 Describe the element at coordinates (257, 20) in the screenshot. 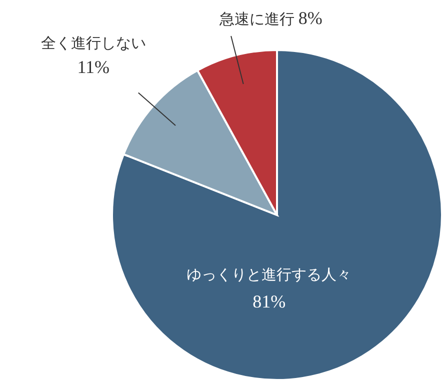

I see `slice-label: 急速に進行` at that location.